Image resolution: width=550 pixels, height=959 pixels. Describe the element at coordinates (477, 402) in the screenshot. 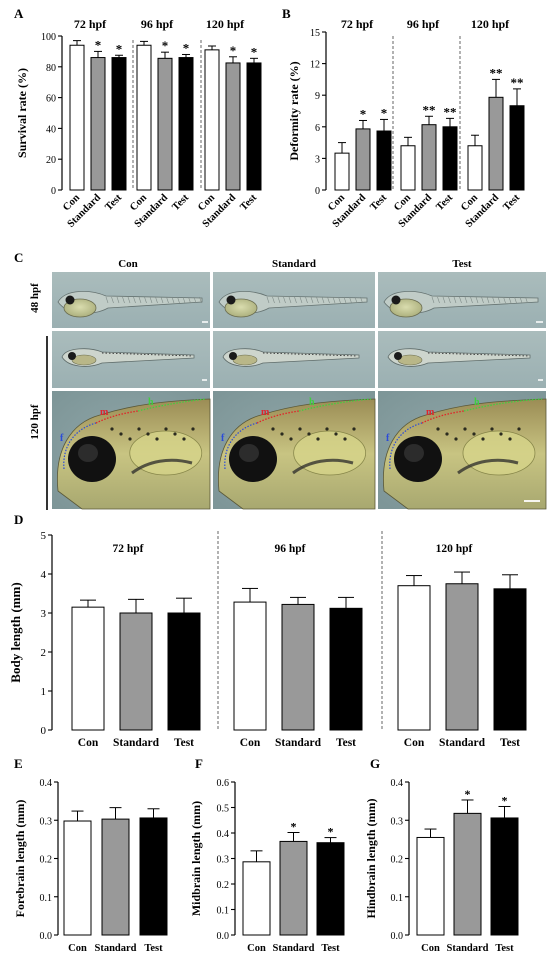

I see `hindbrain-label: h` at that location.